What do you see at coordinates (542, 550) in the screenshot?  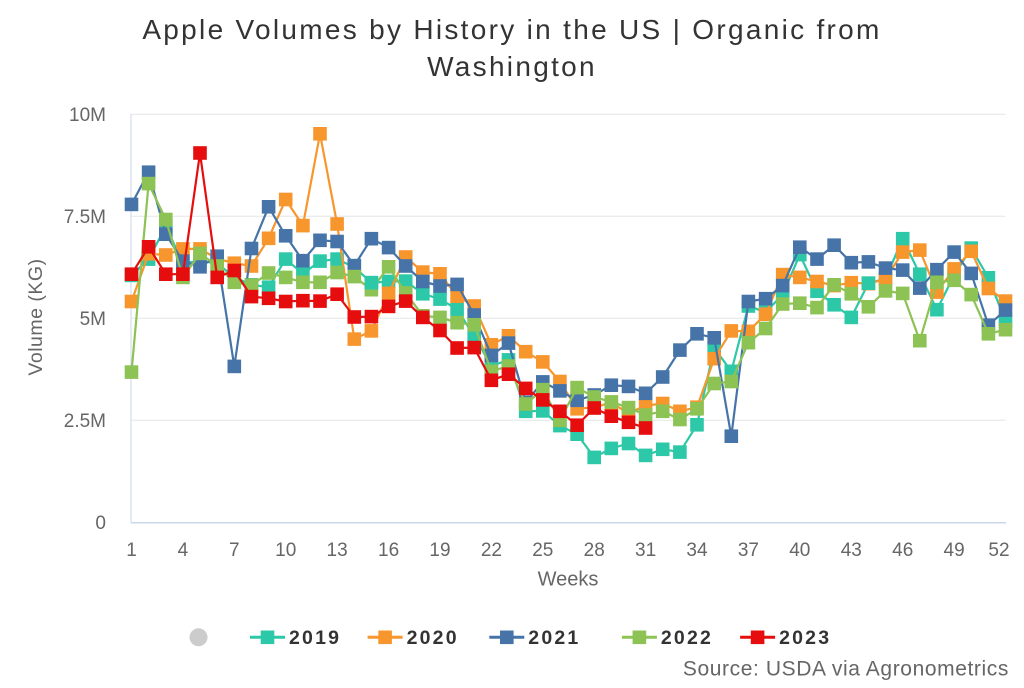 I see `svg-text: 25` at bounding box center [542, 550].